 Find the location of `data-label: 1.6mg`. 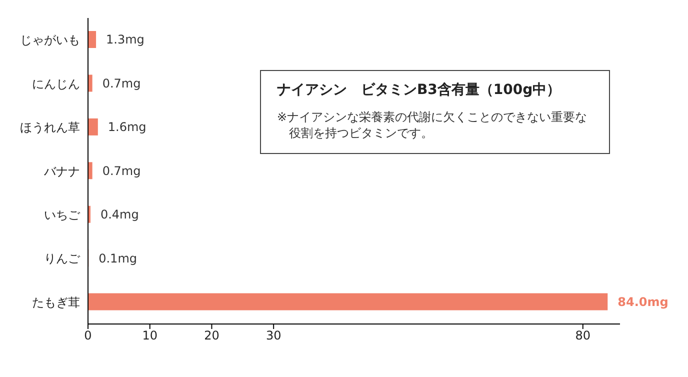

data-label: 1.6mg is located at coordinates (127, 127).